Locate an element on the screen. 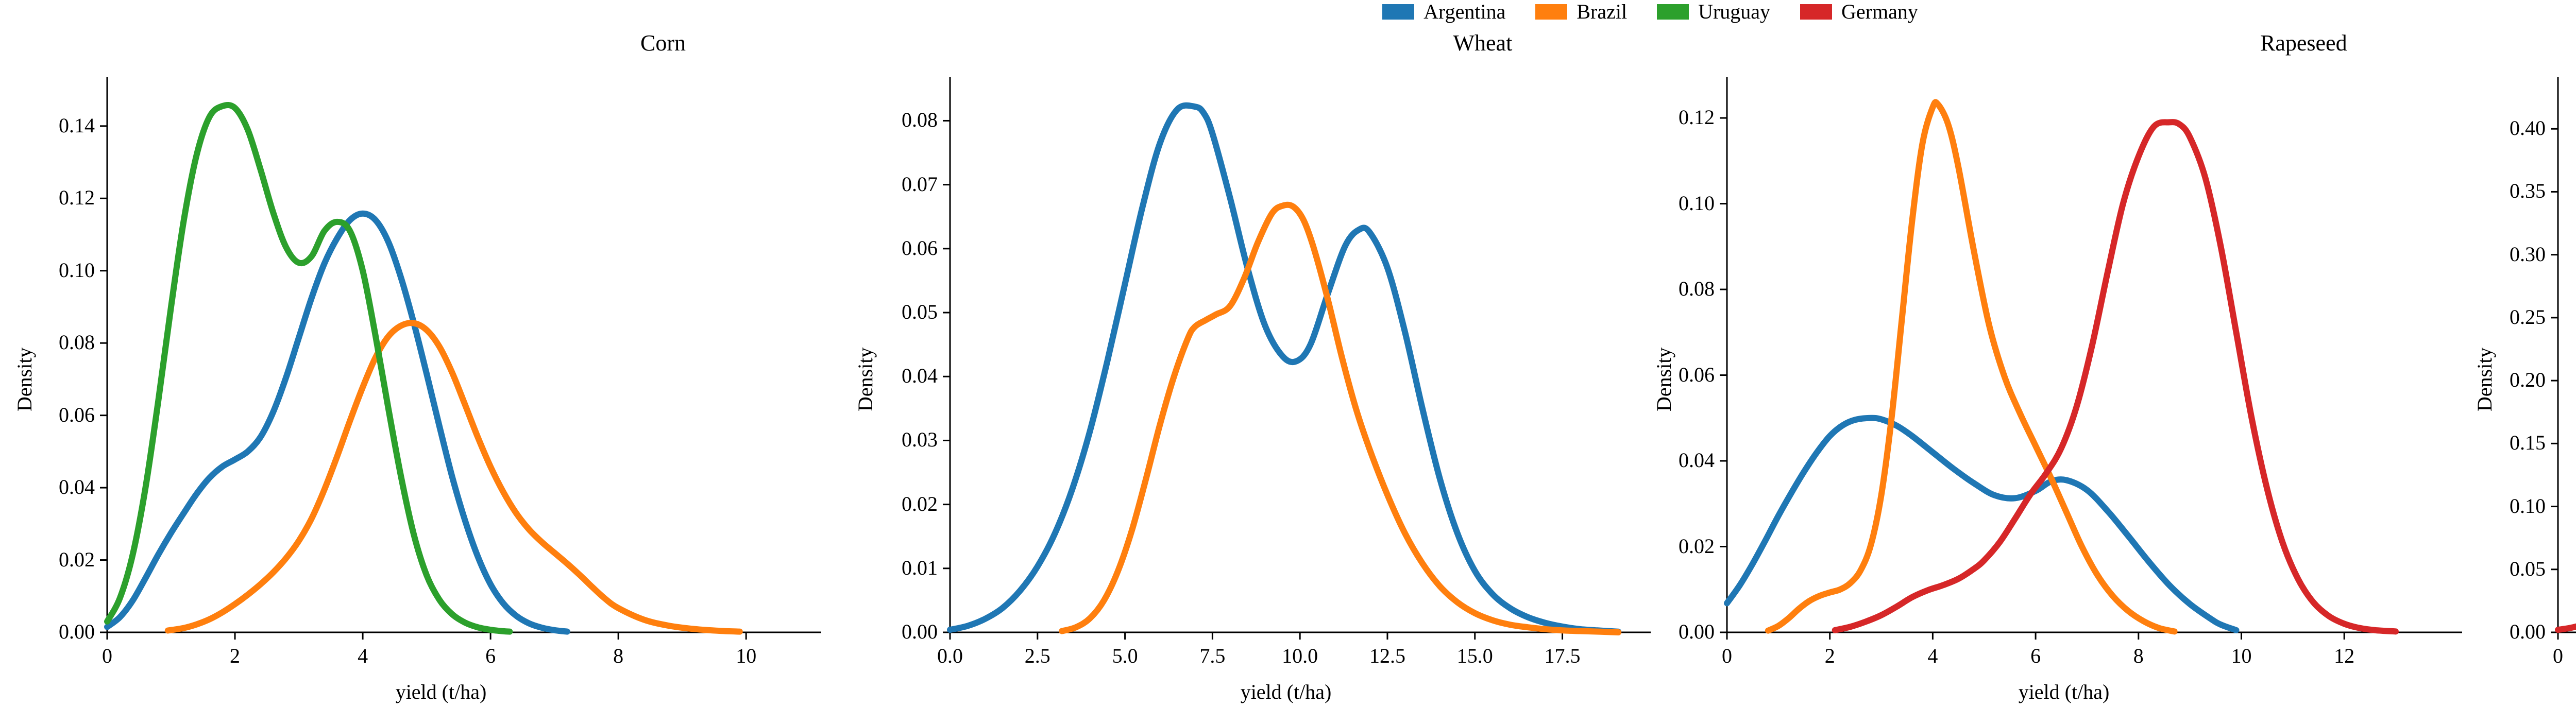 This screenshot has width=2576, height=707. y-tick-label: 0.40 is located at coordinates (2528, 128).